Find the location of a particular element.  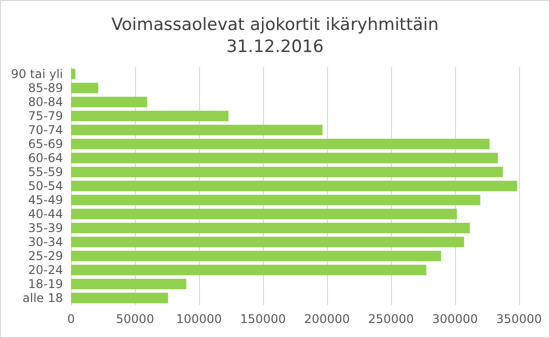

y-tick-label: 65-69 is located at coordinates (45, 144).